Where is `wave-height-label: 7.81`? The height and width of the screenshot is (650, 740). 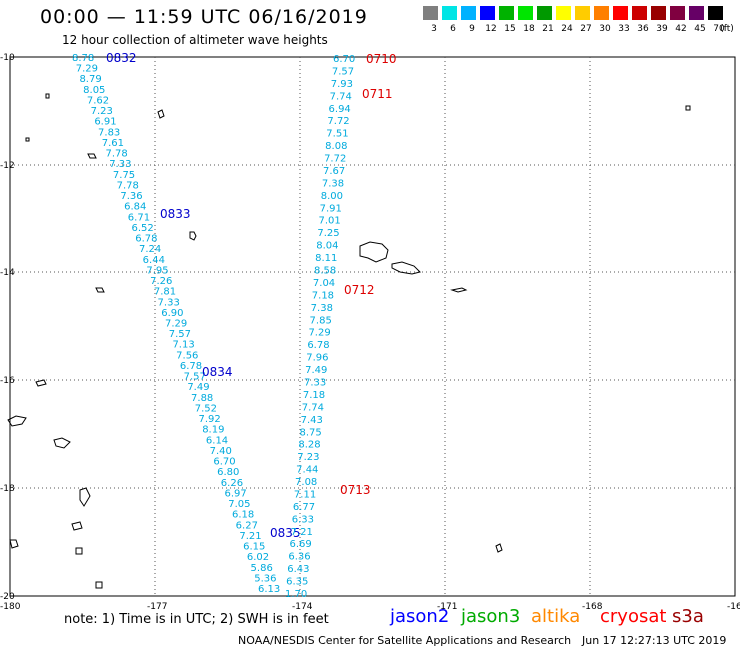 wave-height-label: 7.81 is located at coordinates (165, 292).